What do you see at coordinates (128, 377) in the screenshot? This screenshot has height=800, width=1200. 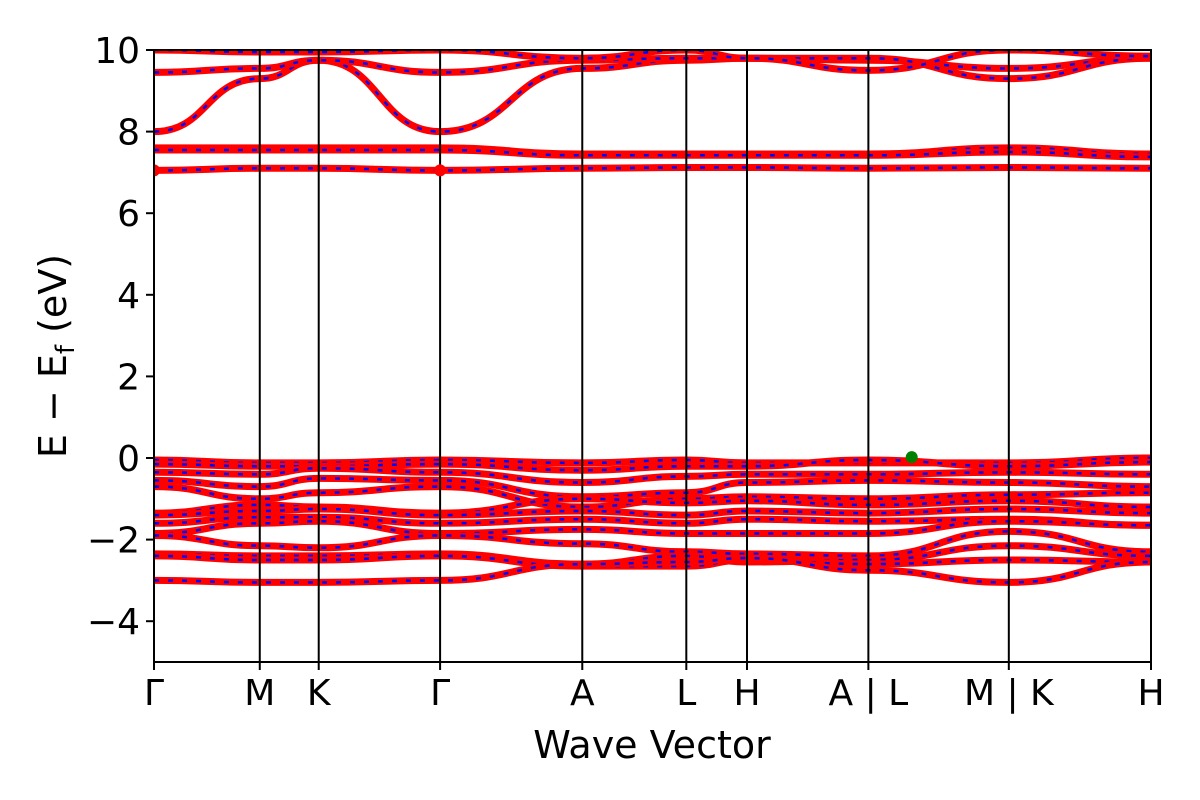 I see `y-tick-label-3: 2` at bounding box center [128, 377].